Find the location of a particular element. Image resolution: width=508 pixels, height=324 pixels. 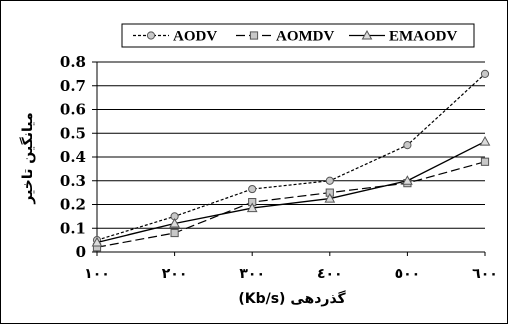

y-tick-label: 0.4 is located at coordinates (73, 157).